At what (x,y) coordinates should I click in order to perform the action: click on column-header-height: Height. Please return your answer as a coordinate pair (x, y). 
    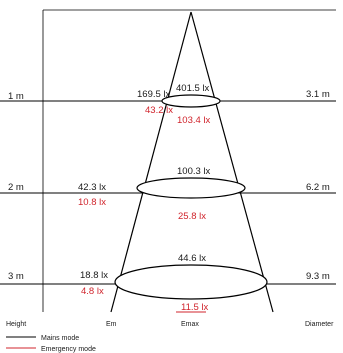
    Looking at the image, I should click on (16, 324).